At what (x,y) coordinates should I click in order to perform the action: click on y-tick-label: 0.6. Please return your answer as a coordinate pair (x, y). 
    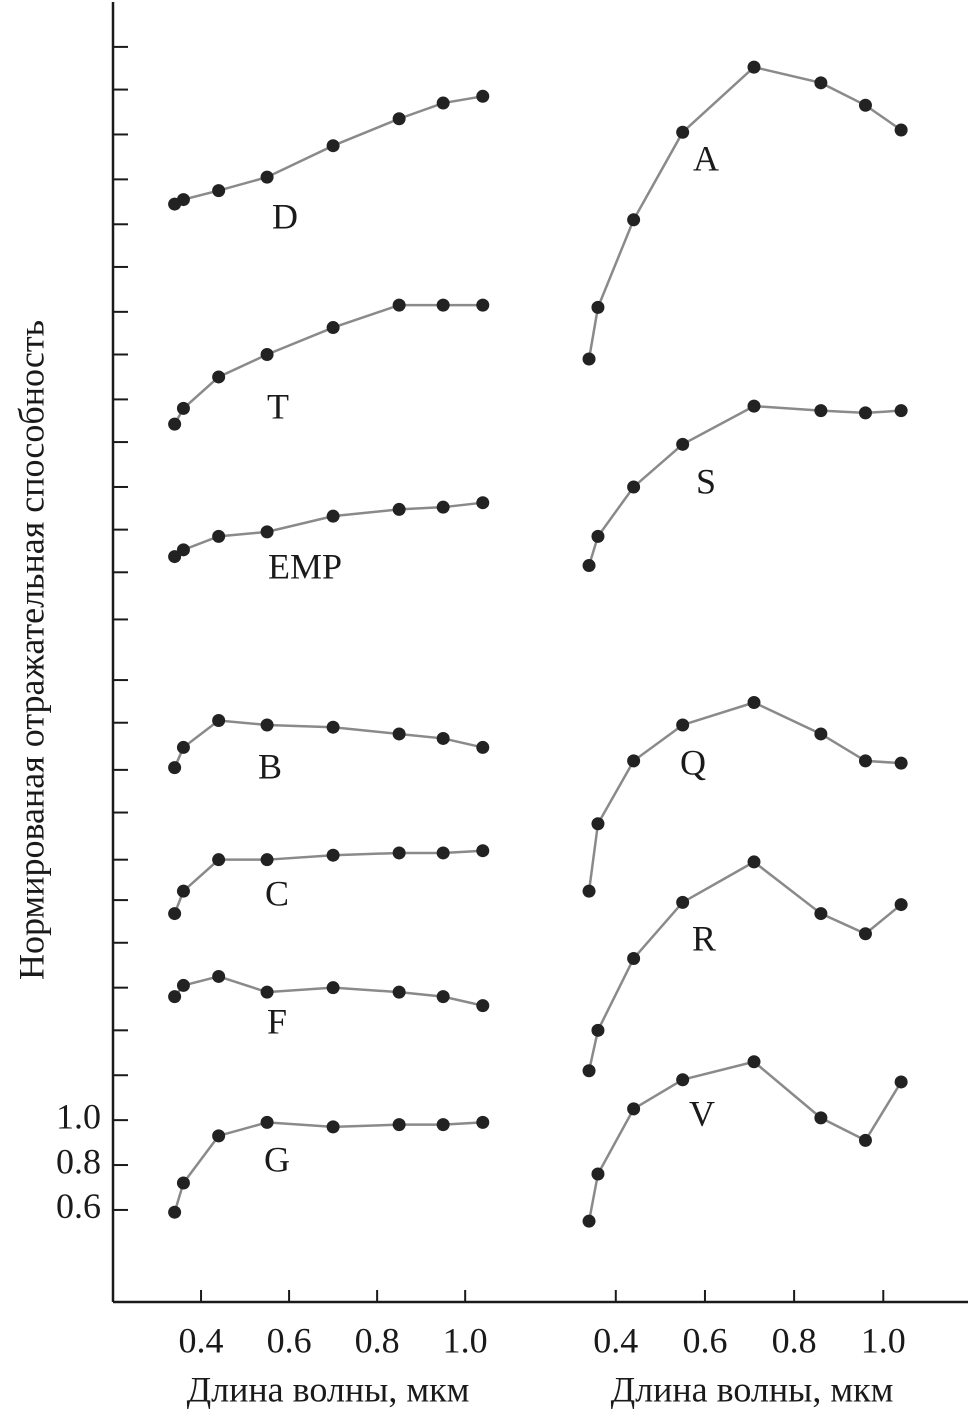
    Looking at the image, I should click on (78, 1206).